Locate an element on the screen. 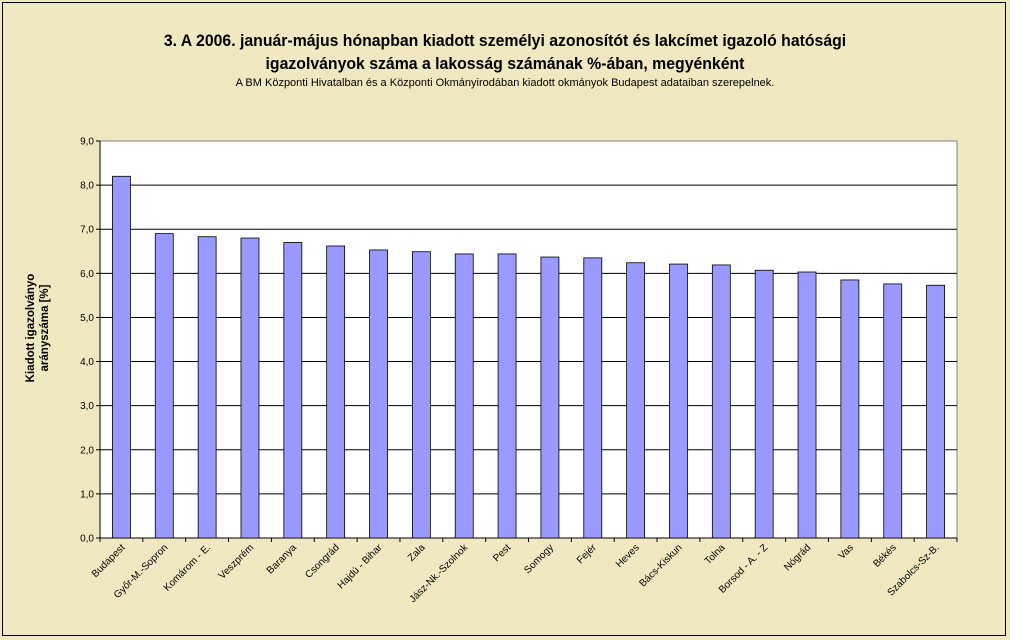 Image resolution: width=1010 pixels, height=640 pixels. y-tick-label: 9,0 is located at coordinates (87, 142).